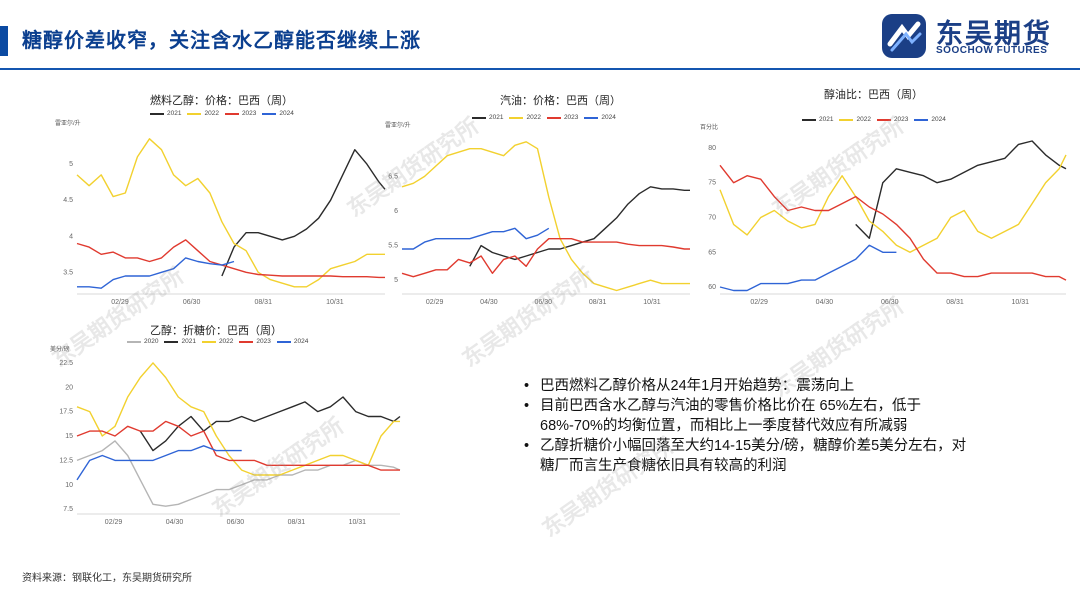 Image resolution: width=1080 pixels, height=607 pixels. I want to click on y-tick-label: 5, so click(71, 164).